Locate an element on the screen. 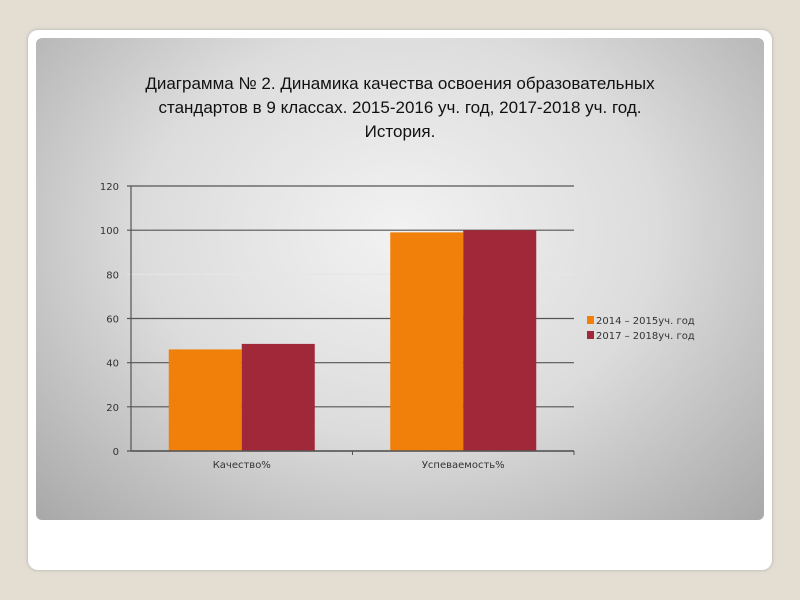 This screenshot has height=600, width=800. y-tick-label: 80 is located at coordinates (112, 275).